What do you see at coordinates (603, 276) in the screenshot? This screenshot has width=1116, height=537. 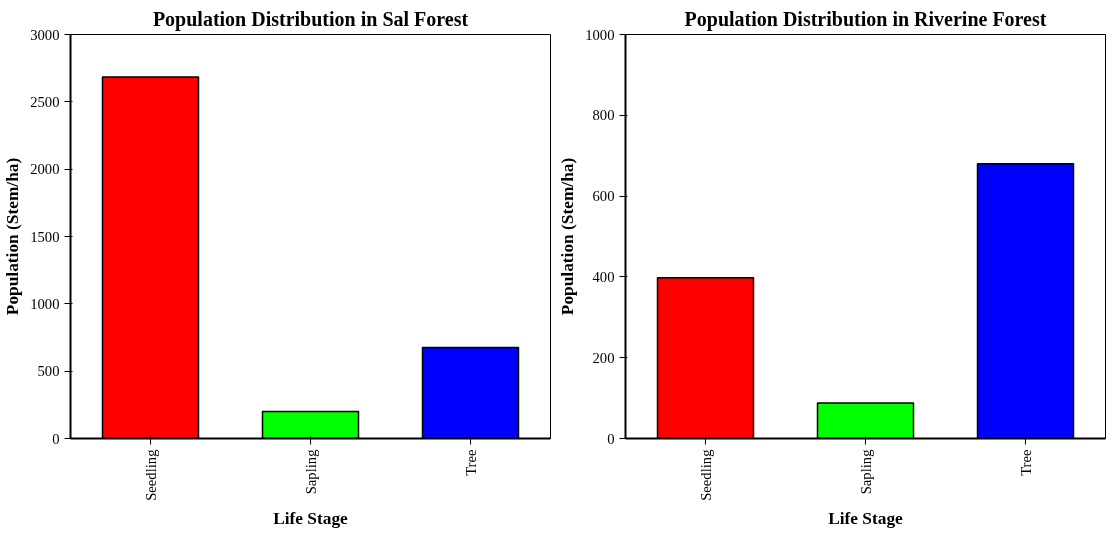 I see `y-tick-label: 400` at bounding box center [603, 276].